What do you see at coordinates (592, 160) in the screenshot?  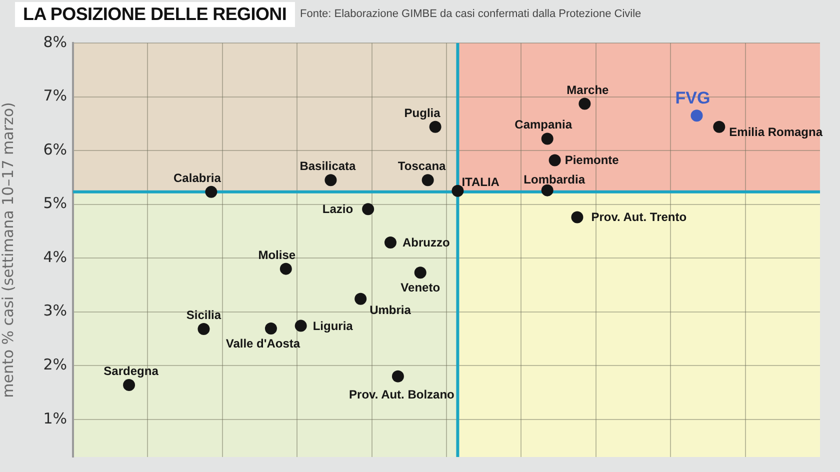 I see `series-label: Piemonte` at bounding box center [592, 160].